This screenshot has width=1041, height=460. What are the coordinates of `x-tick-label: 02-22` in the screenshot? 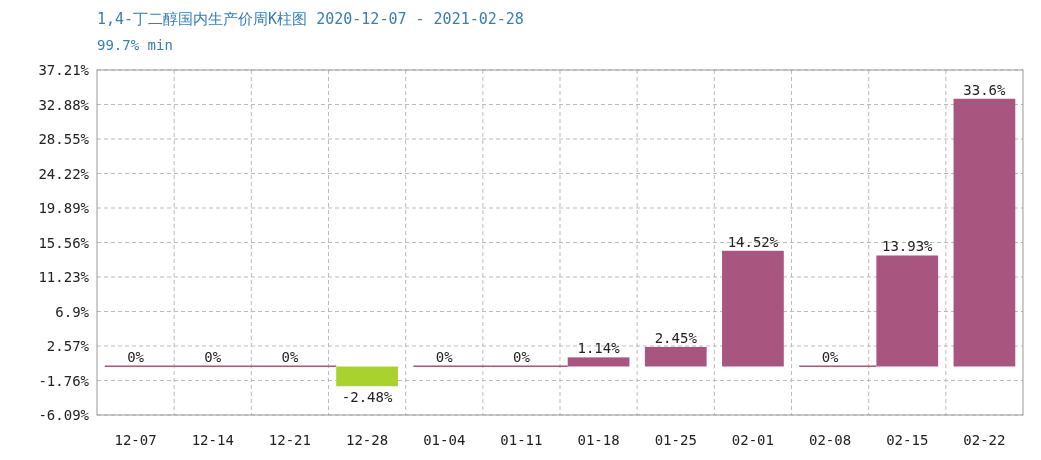 It's located at (984, 440).